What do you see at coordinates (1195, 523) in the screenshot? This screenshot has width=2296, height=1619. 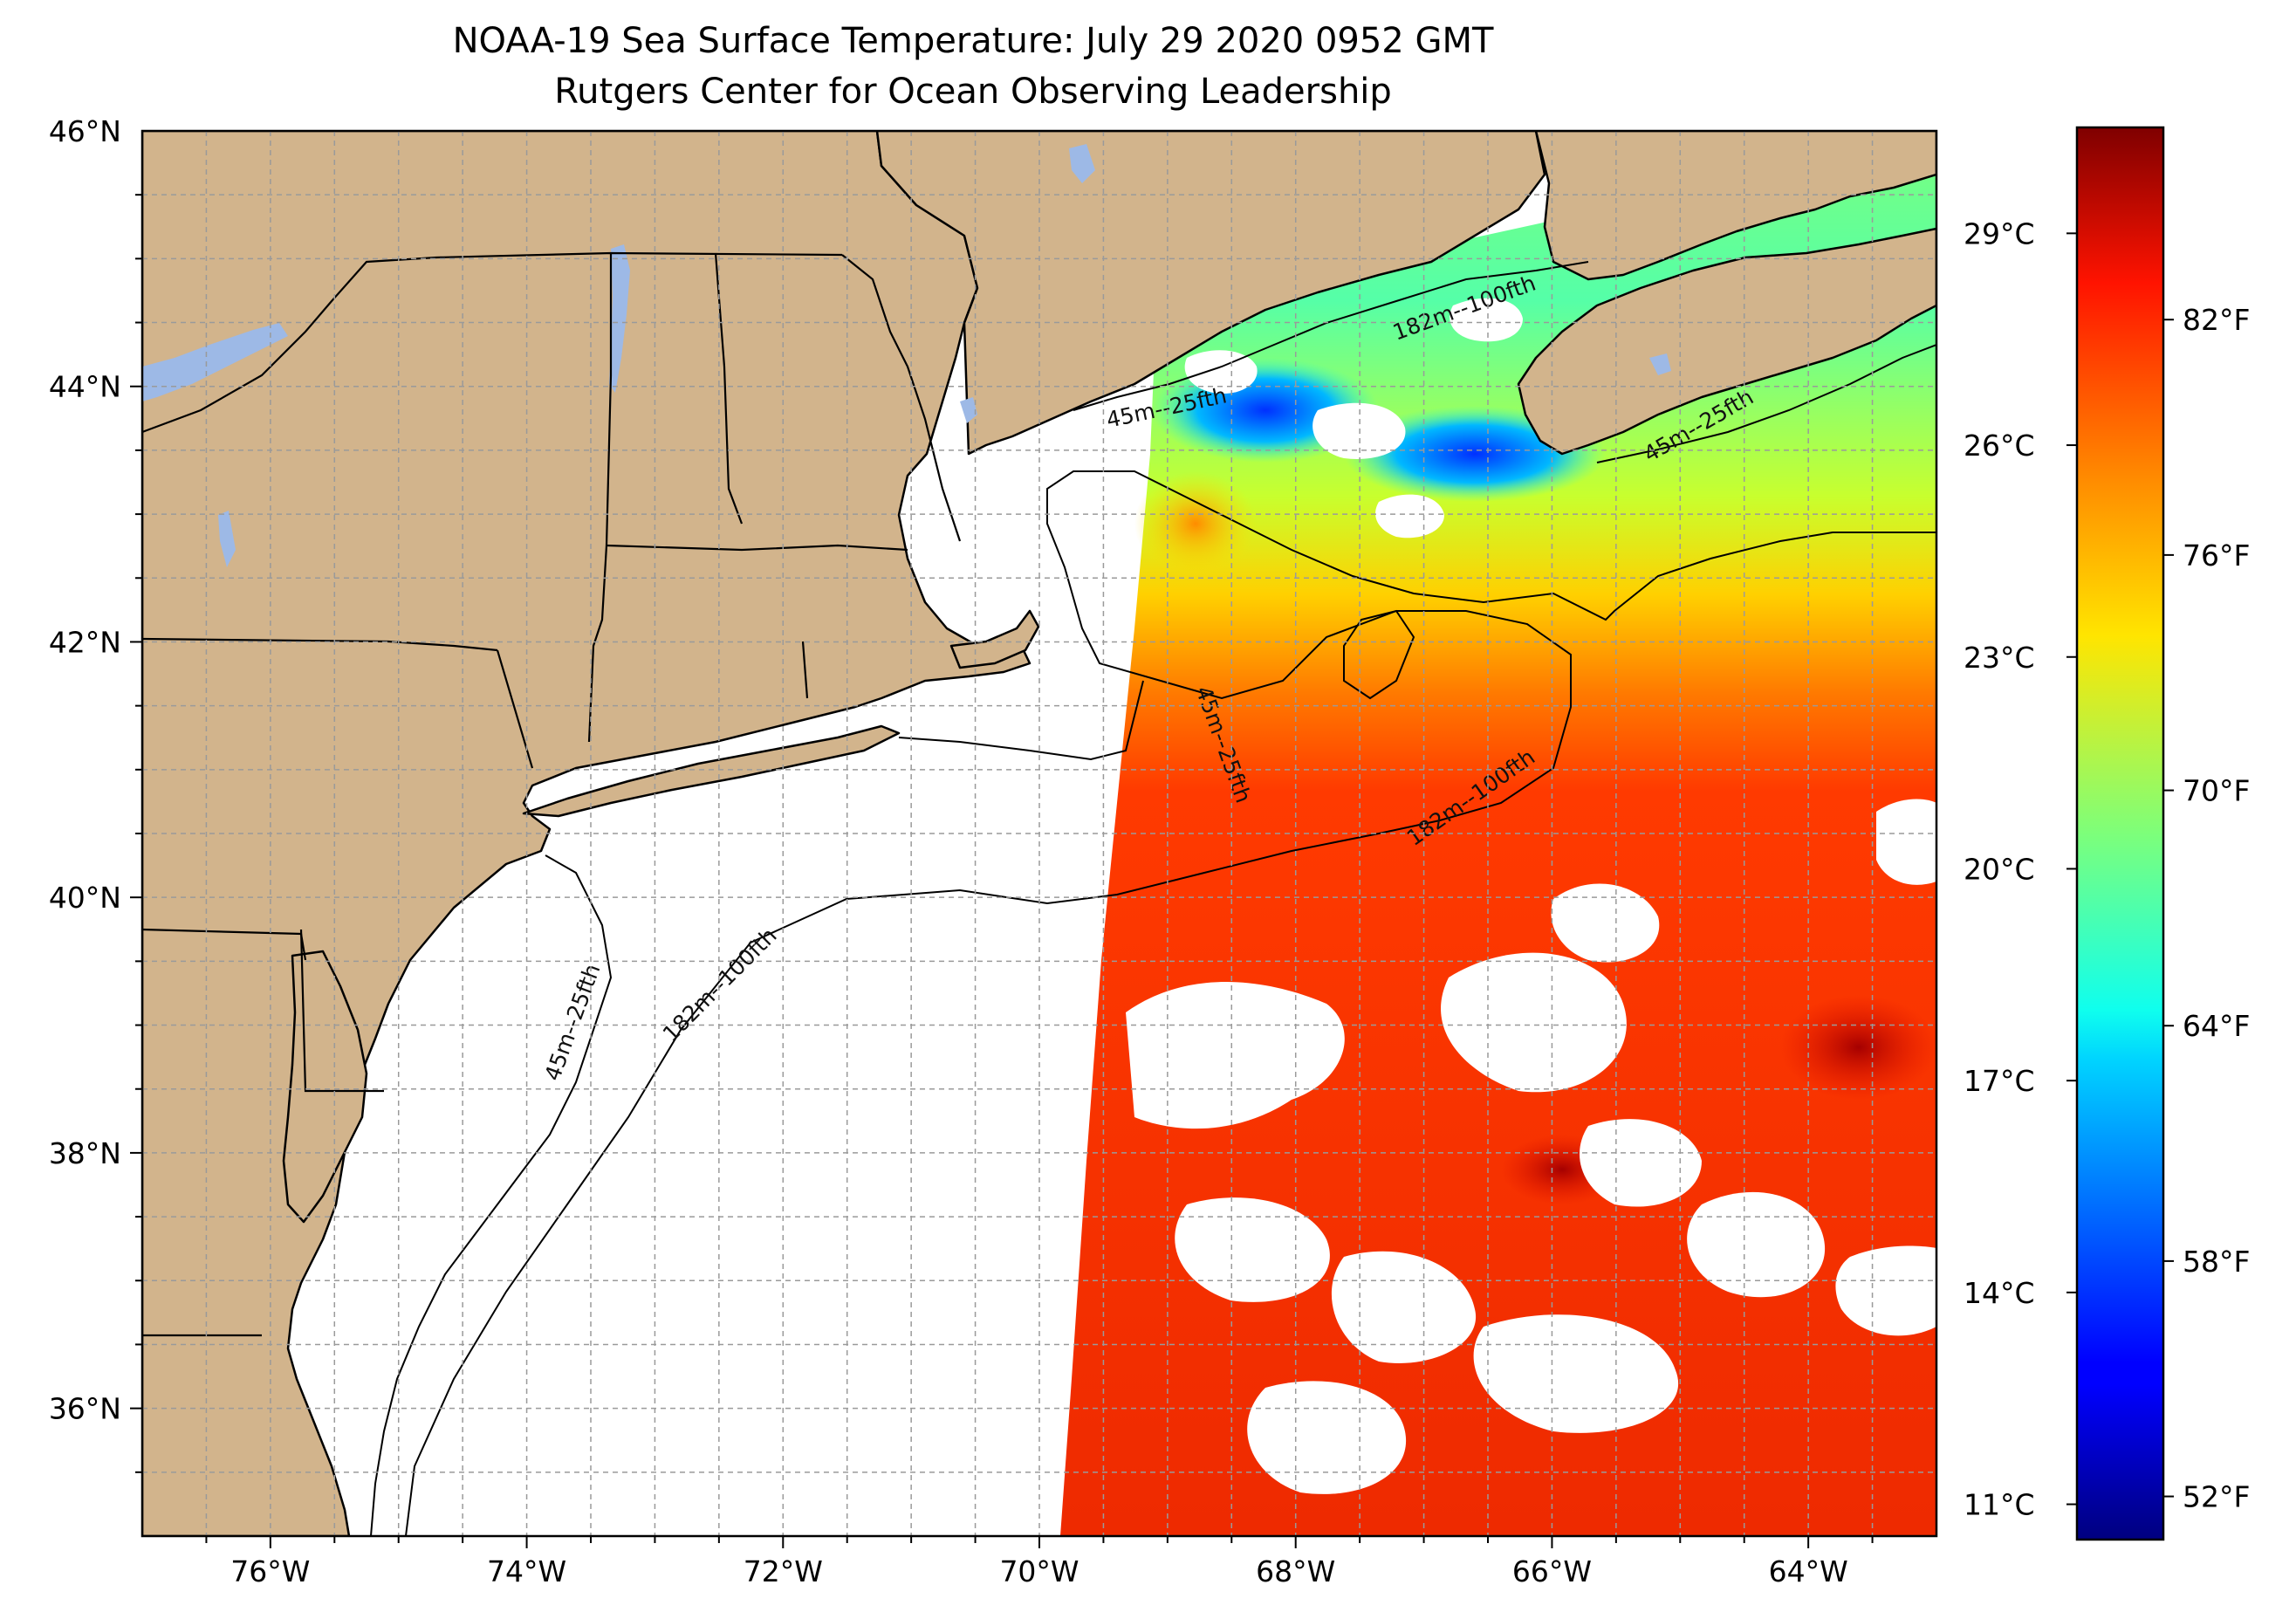 I see `warm-water-patch` at bounding box center [1195, 523].